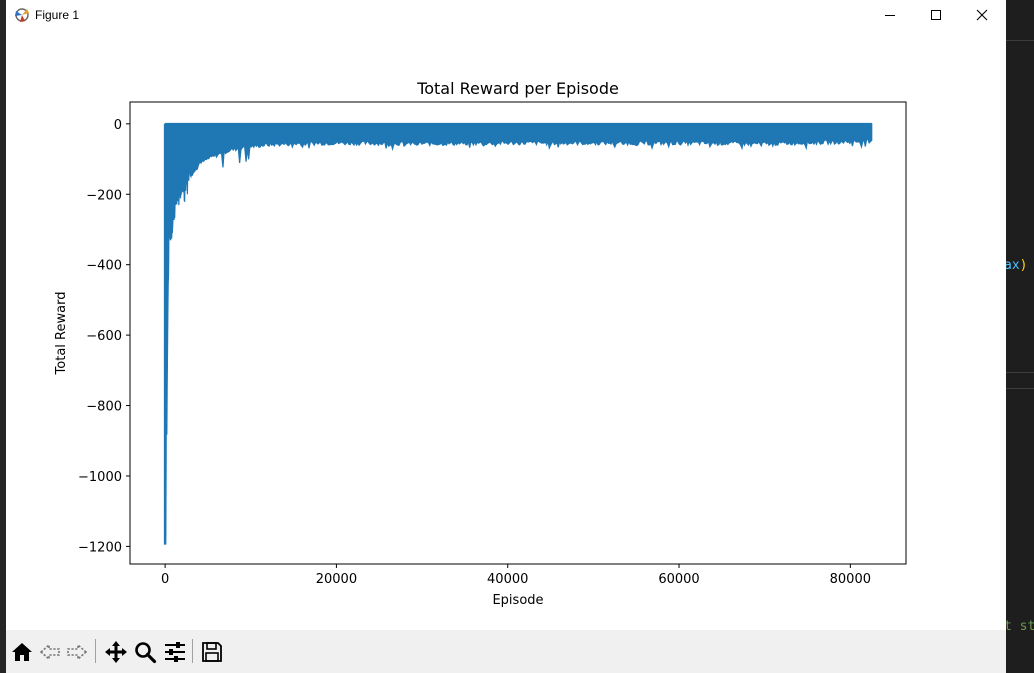 This screenshot has width=1034, height=673. I want to click on x-axis-label: Episode, so click(517, 600).